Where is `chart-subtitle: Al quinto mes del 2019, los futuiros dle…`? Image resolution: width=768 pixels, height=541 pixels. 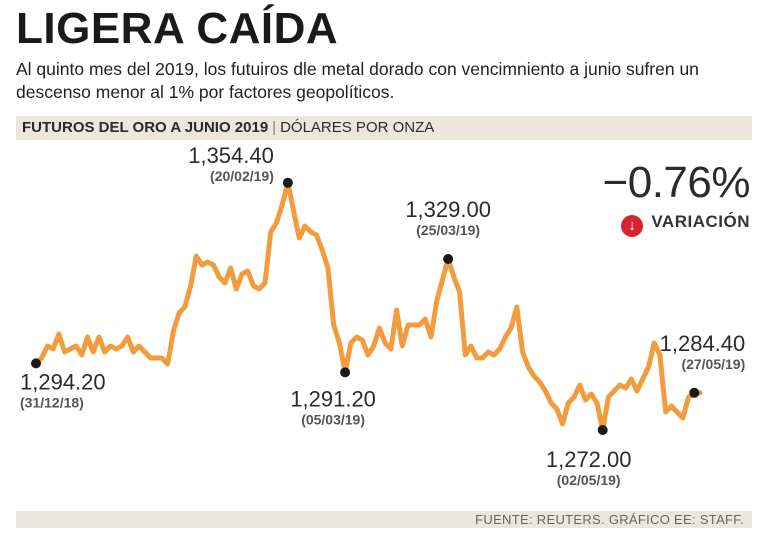 chart-subtitle: Al quinto mes del 2019, los futuiros dle… is located at coordinates (357, 80).